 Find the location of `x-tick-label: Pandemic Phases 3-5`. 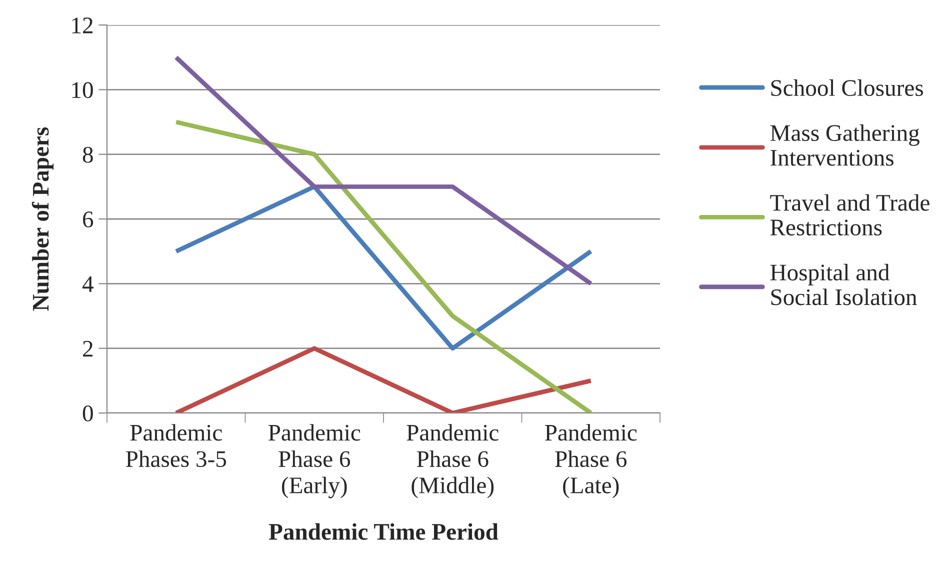

x-tick-label: Pandemic Phases 3-5 is located at coordinates (176, 446).